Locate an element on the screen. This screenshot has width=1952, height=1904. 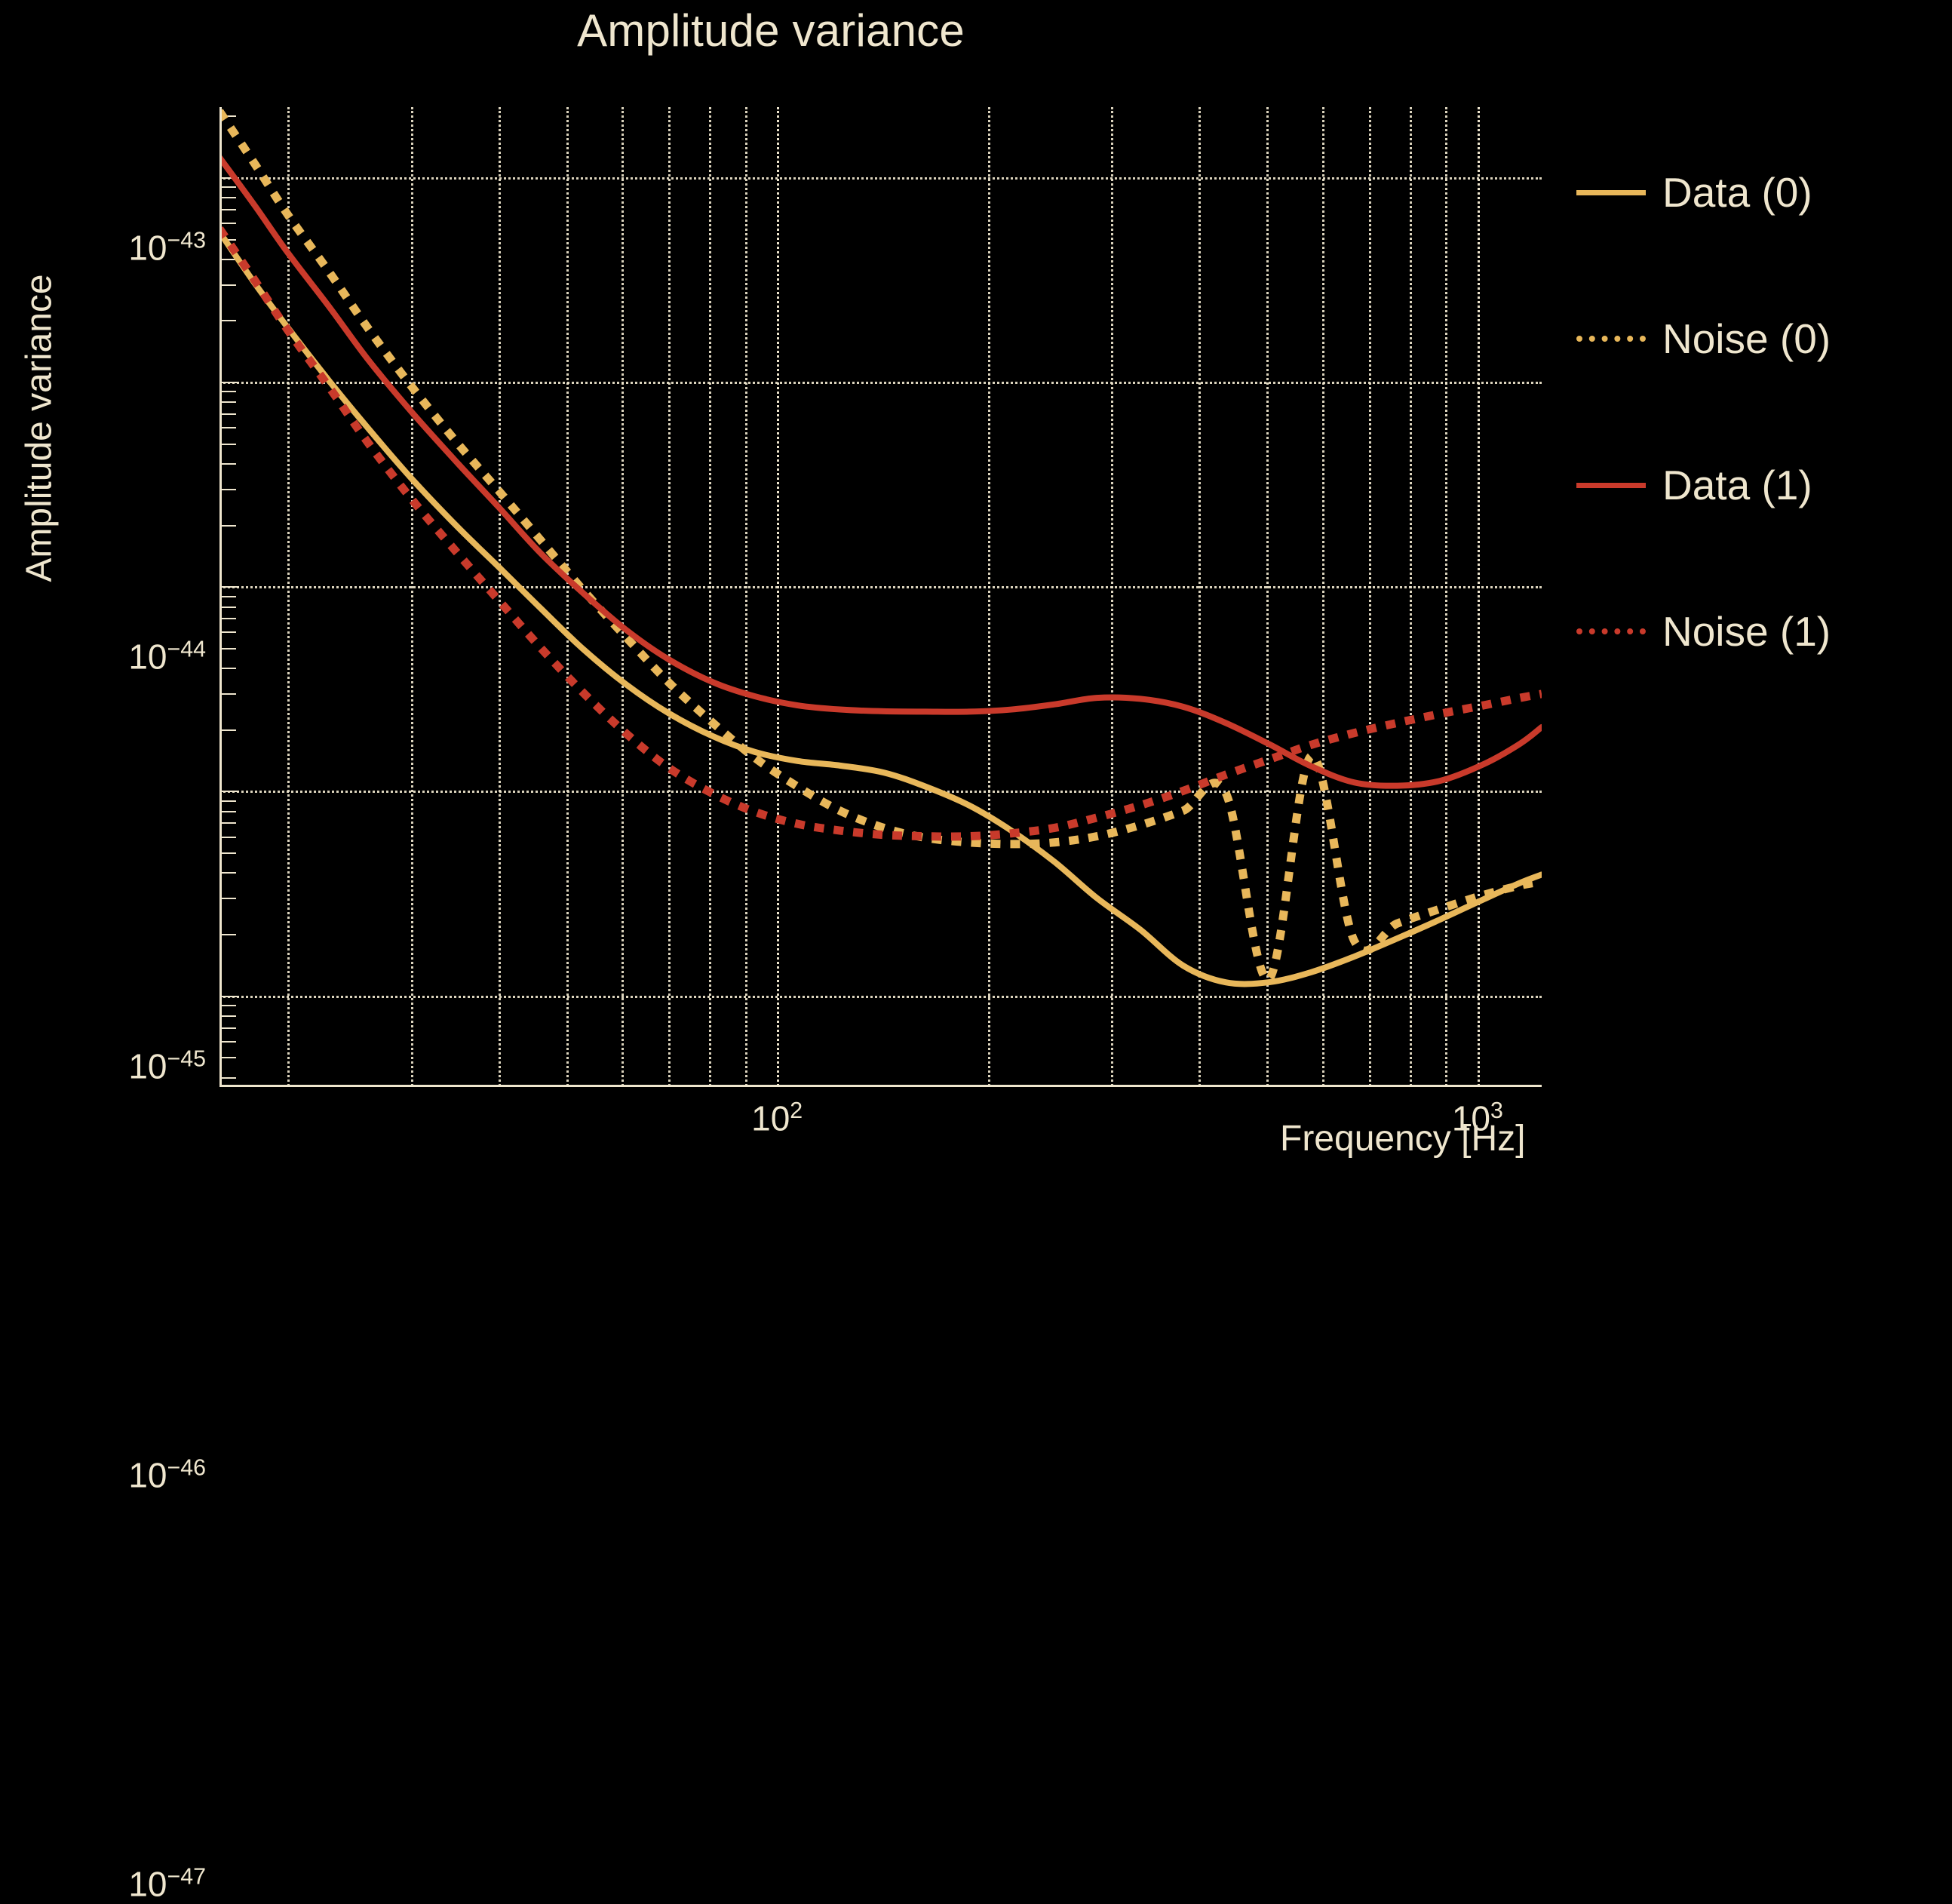
x-tick-label: 10² is located at coordinates (777, 1118).